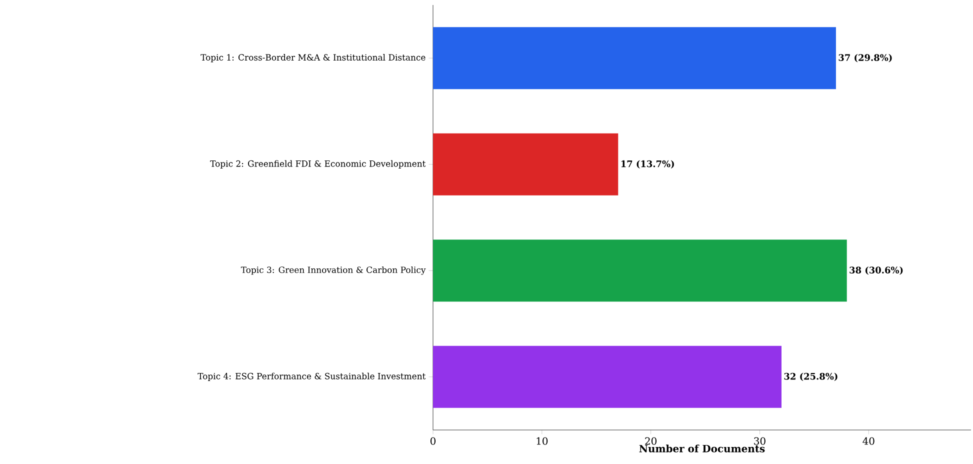 The height and width of the screenshot is (464, 973). What do you see at coordinates (318, 164) in the screenshot?
I see `y-tick-label: Topic 2: Greenfield FDI & Economic Development` at bounding box center [318, 164].